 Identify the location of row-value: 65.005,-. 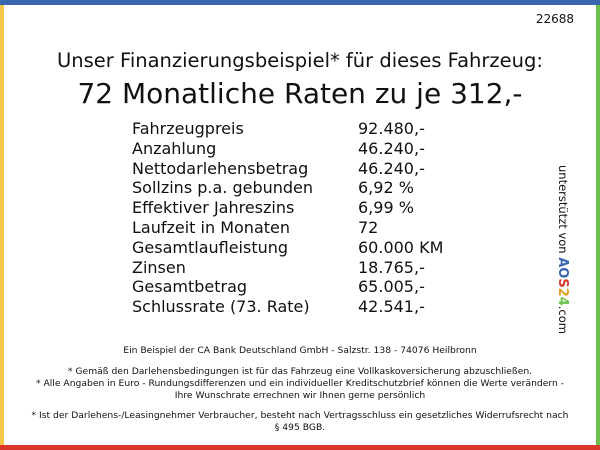
(391, 287).